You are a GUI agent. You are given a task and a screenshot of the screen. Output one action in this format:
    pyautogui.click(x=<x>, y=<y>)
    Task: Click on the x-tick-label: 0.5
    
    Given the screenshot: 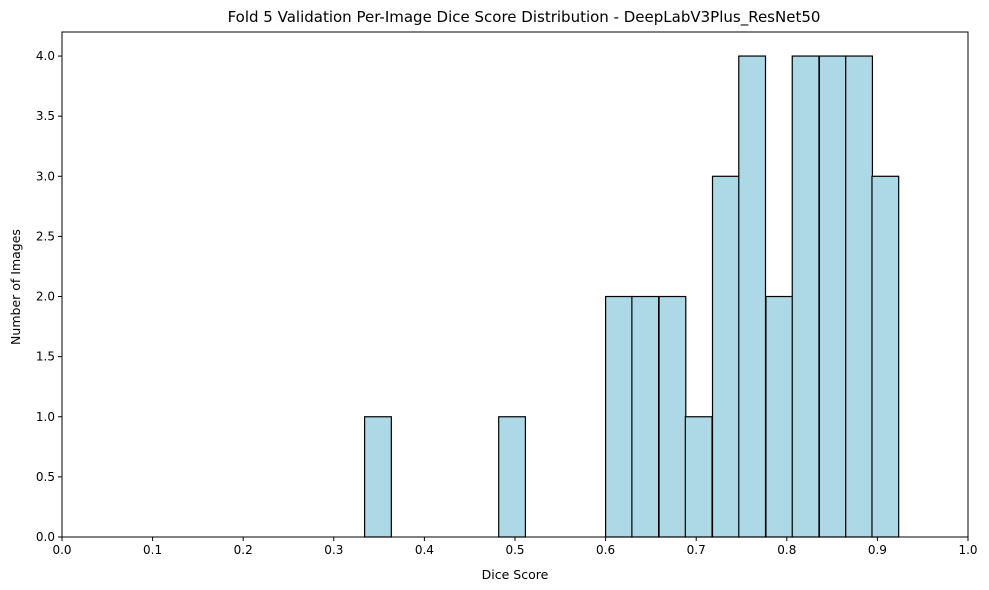 What is the action you would take?
    pyautogui.click(x=514, y=550)
    